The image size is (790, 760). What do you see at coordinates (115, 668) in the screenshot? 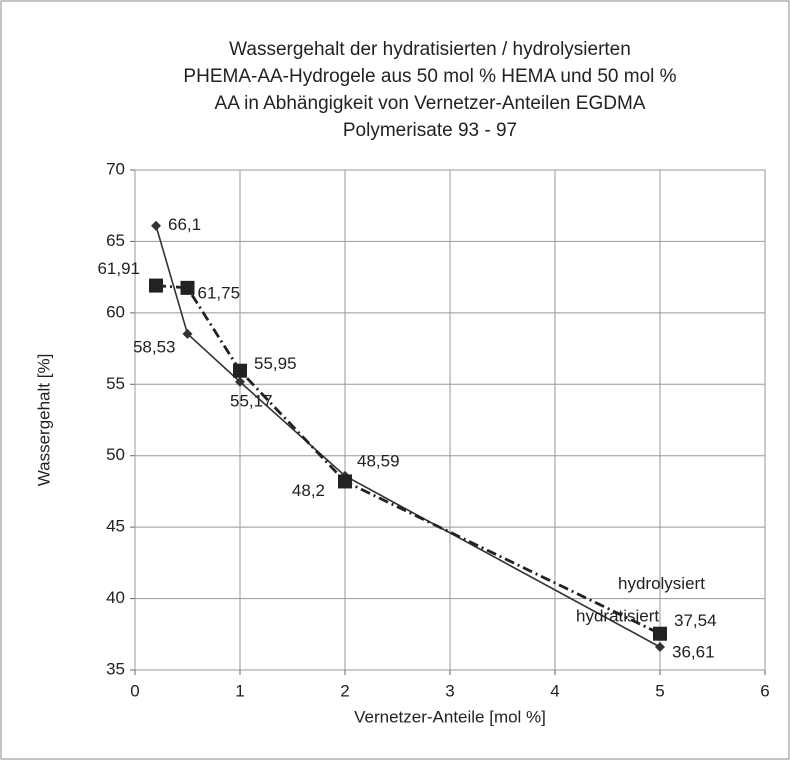
I see `y-tick-label: 35` at bounding box center [115, 668].